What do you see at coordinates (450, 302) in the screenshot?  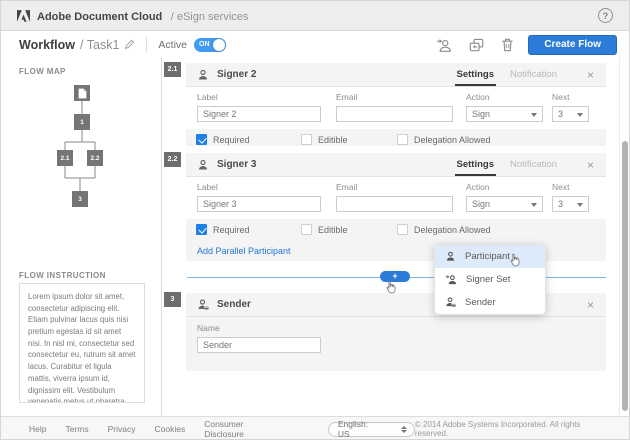 I see `sender-icon` at bounding box center [450, 302].